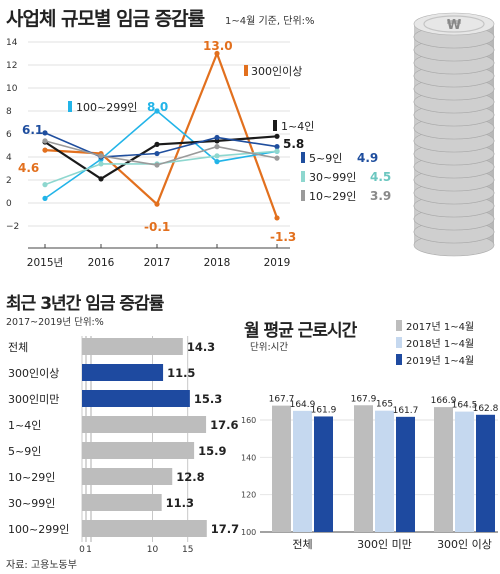  I want to click on category-label: 10~29인, so click(31, 477).